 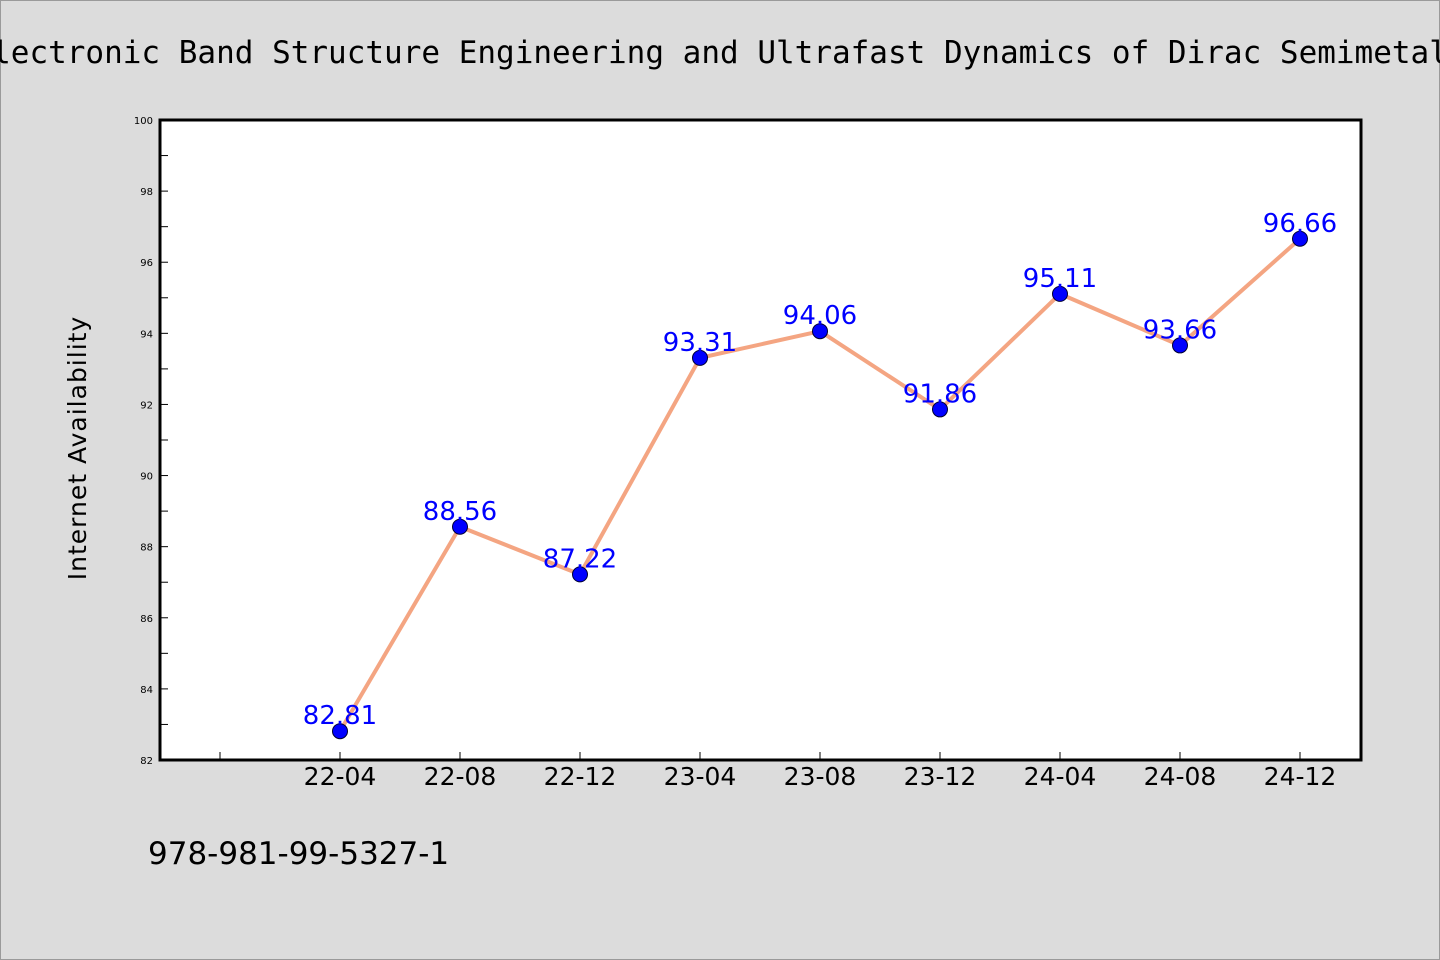 I want to click on y-tick-label: 84, so click(x=146, y=690).